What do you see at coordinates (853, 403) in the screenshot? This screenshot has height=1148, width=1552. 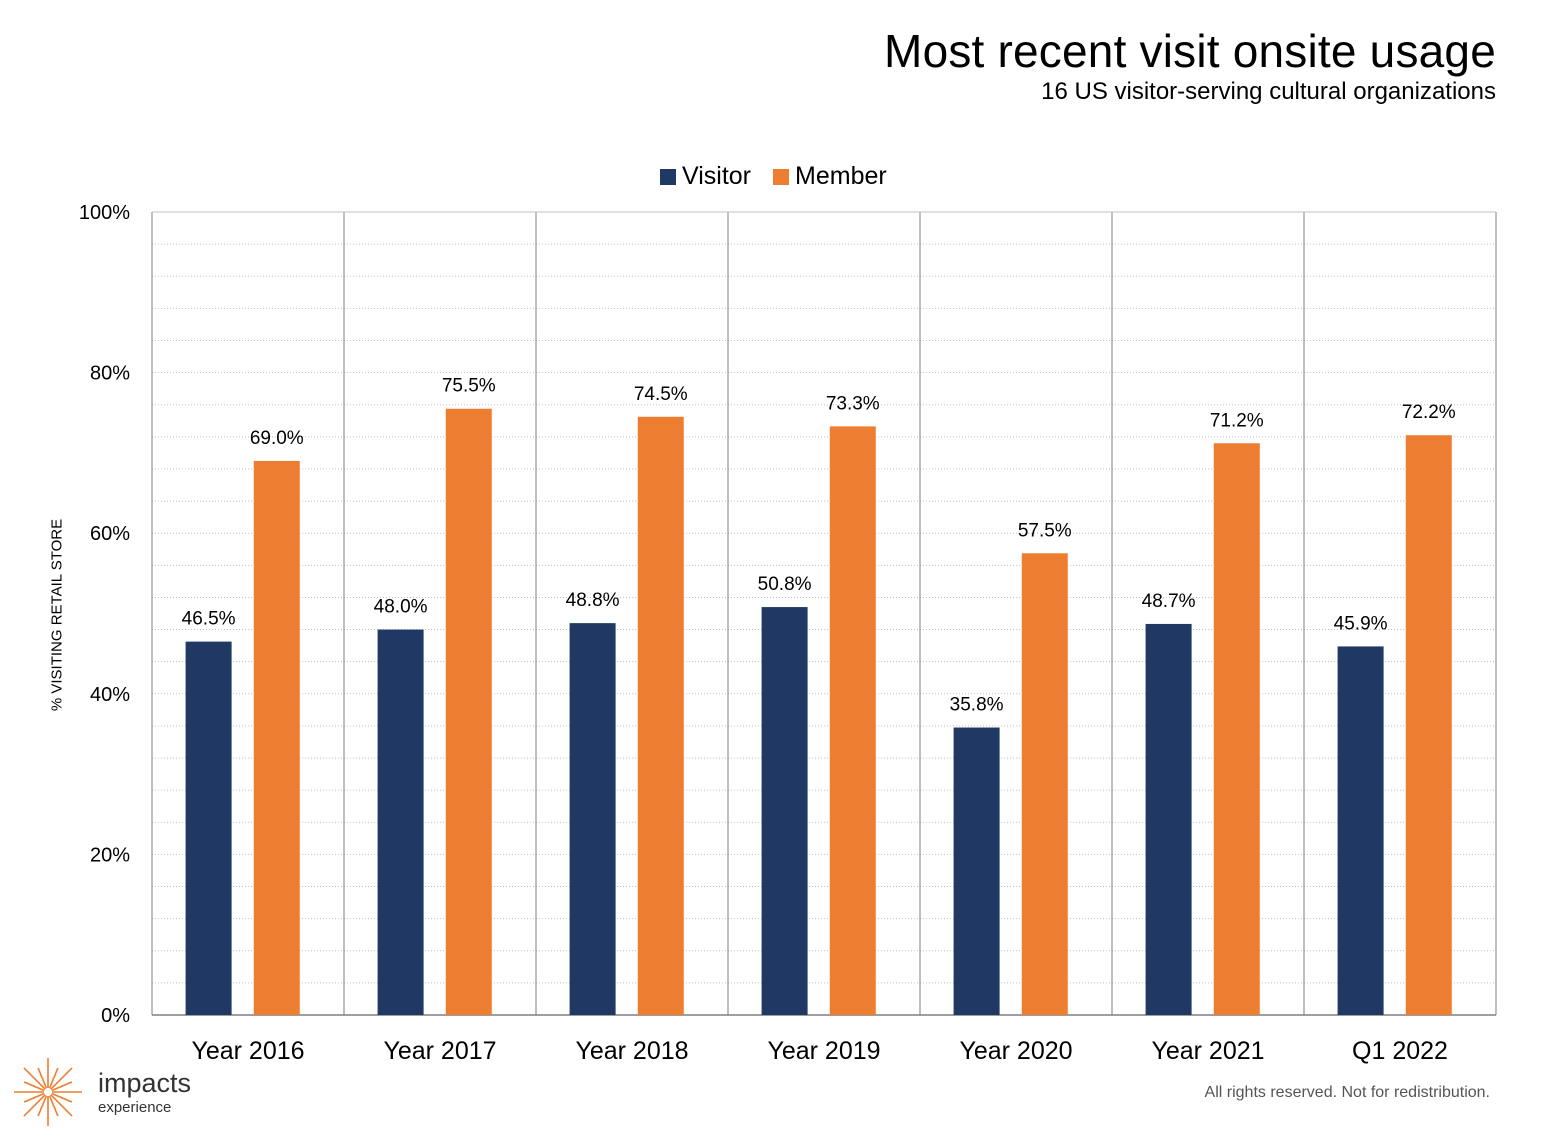 I see `data-label-member: 73.3%` at bounding box center [853, 403].